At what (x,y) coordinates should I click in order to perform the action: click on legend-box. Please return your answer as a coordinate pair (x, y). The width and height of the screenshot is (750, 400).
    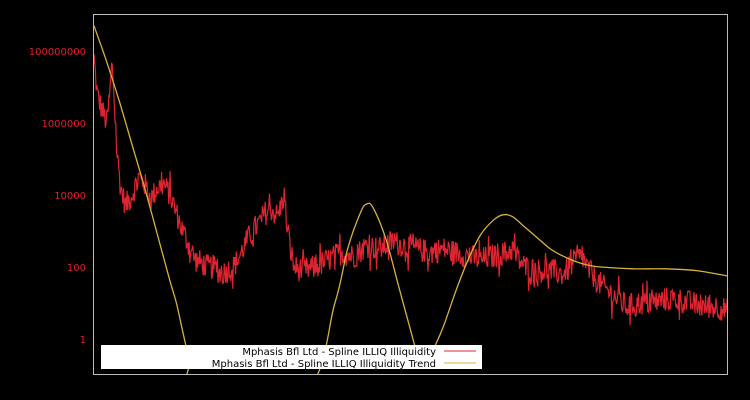
    Looking at the image, I should click on (291, 357).